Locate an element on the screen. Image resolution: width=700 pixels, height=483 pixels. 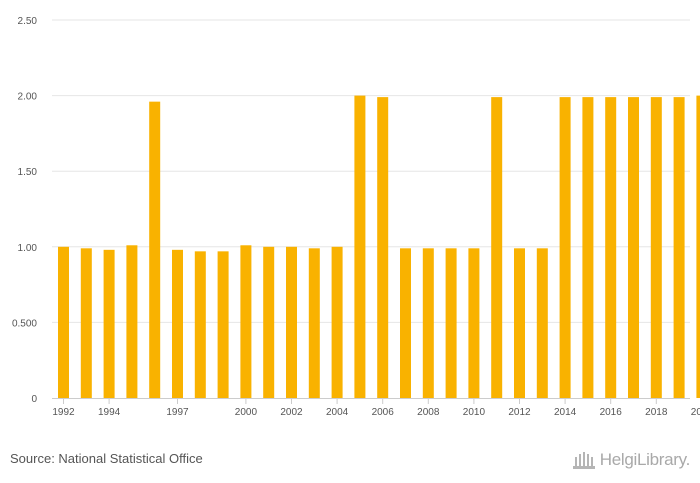
bar-1994 is located at coordinates (109, 323).